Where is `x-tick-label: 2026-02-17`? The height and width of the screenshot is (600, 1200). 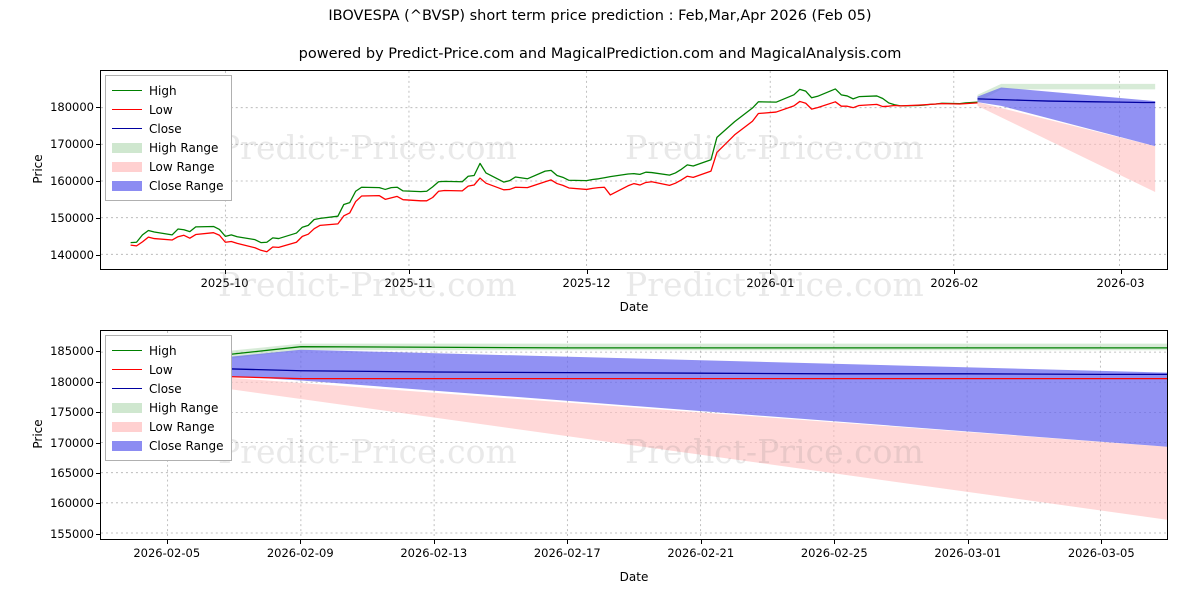 x-tick-label: 2026-02-17 is located at coordinates (567, 553).